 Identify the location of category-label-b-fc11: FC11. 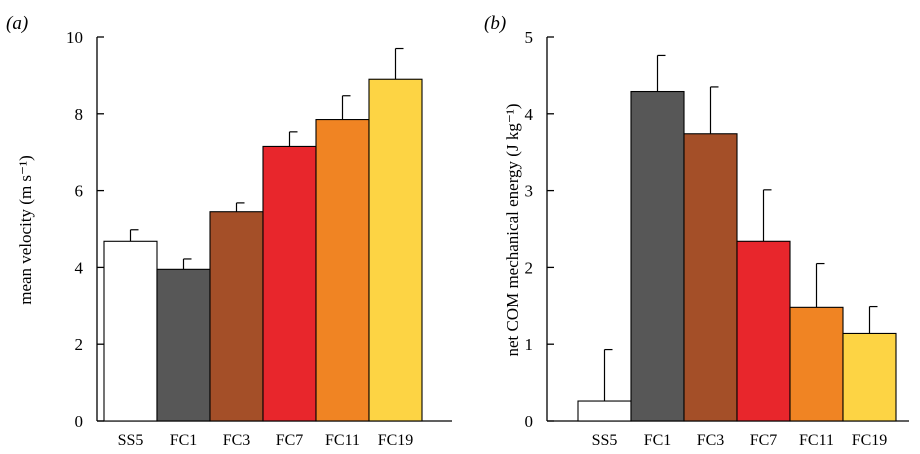
(816, 440).